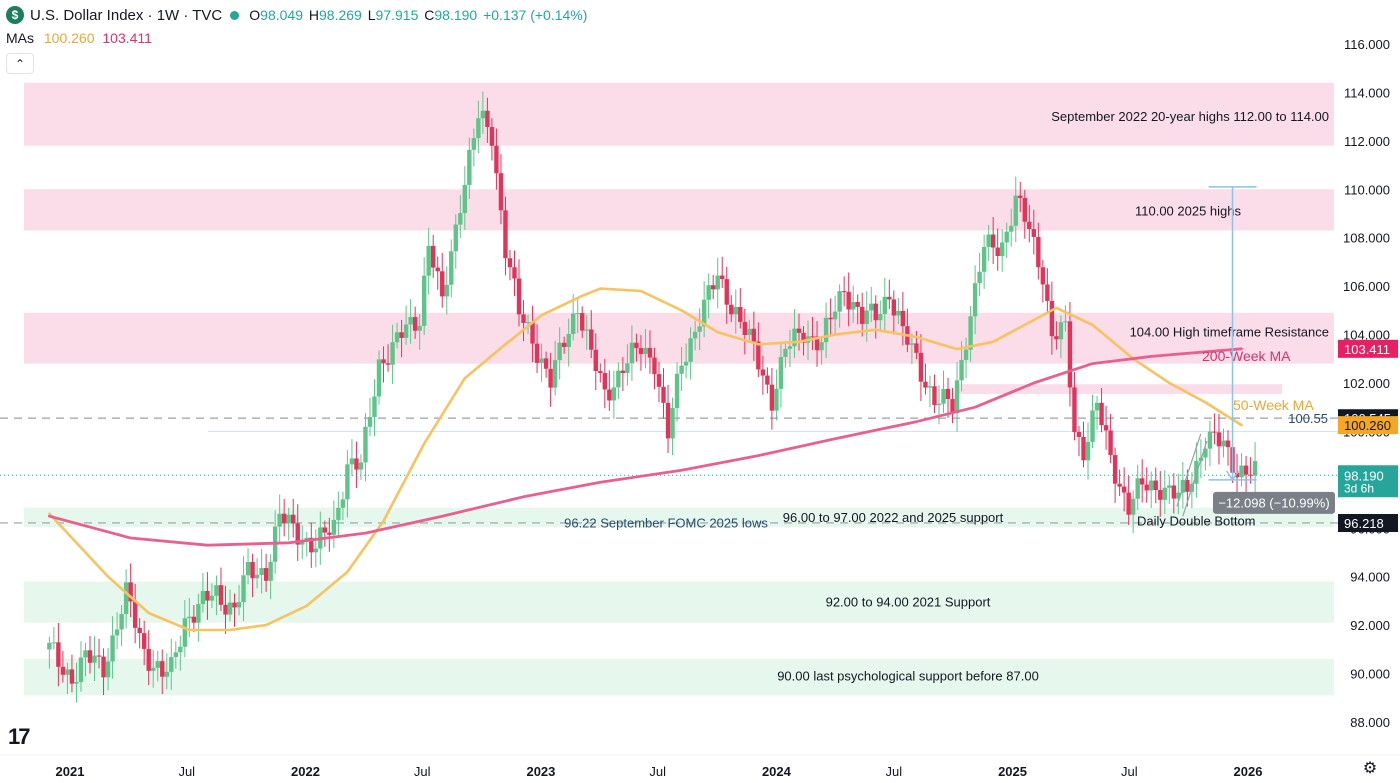 The width and height of the screenshot is (1400, 783). Describe the element at coordinates (126, 15) in the screenshot. I see `symbol-title: U.S. Dollar Index · 1W · TVC` at that location.